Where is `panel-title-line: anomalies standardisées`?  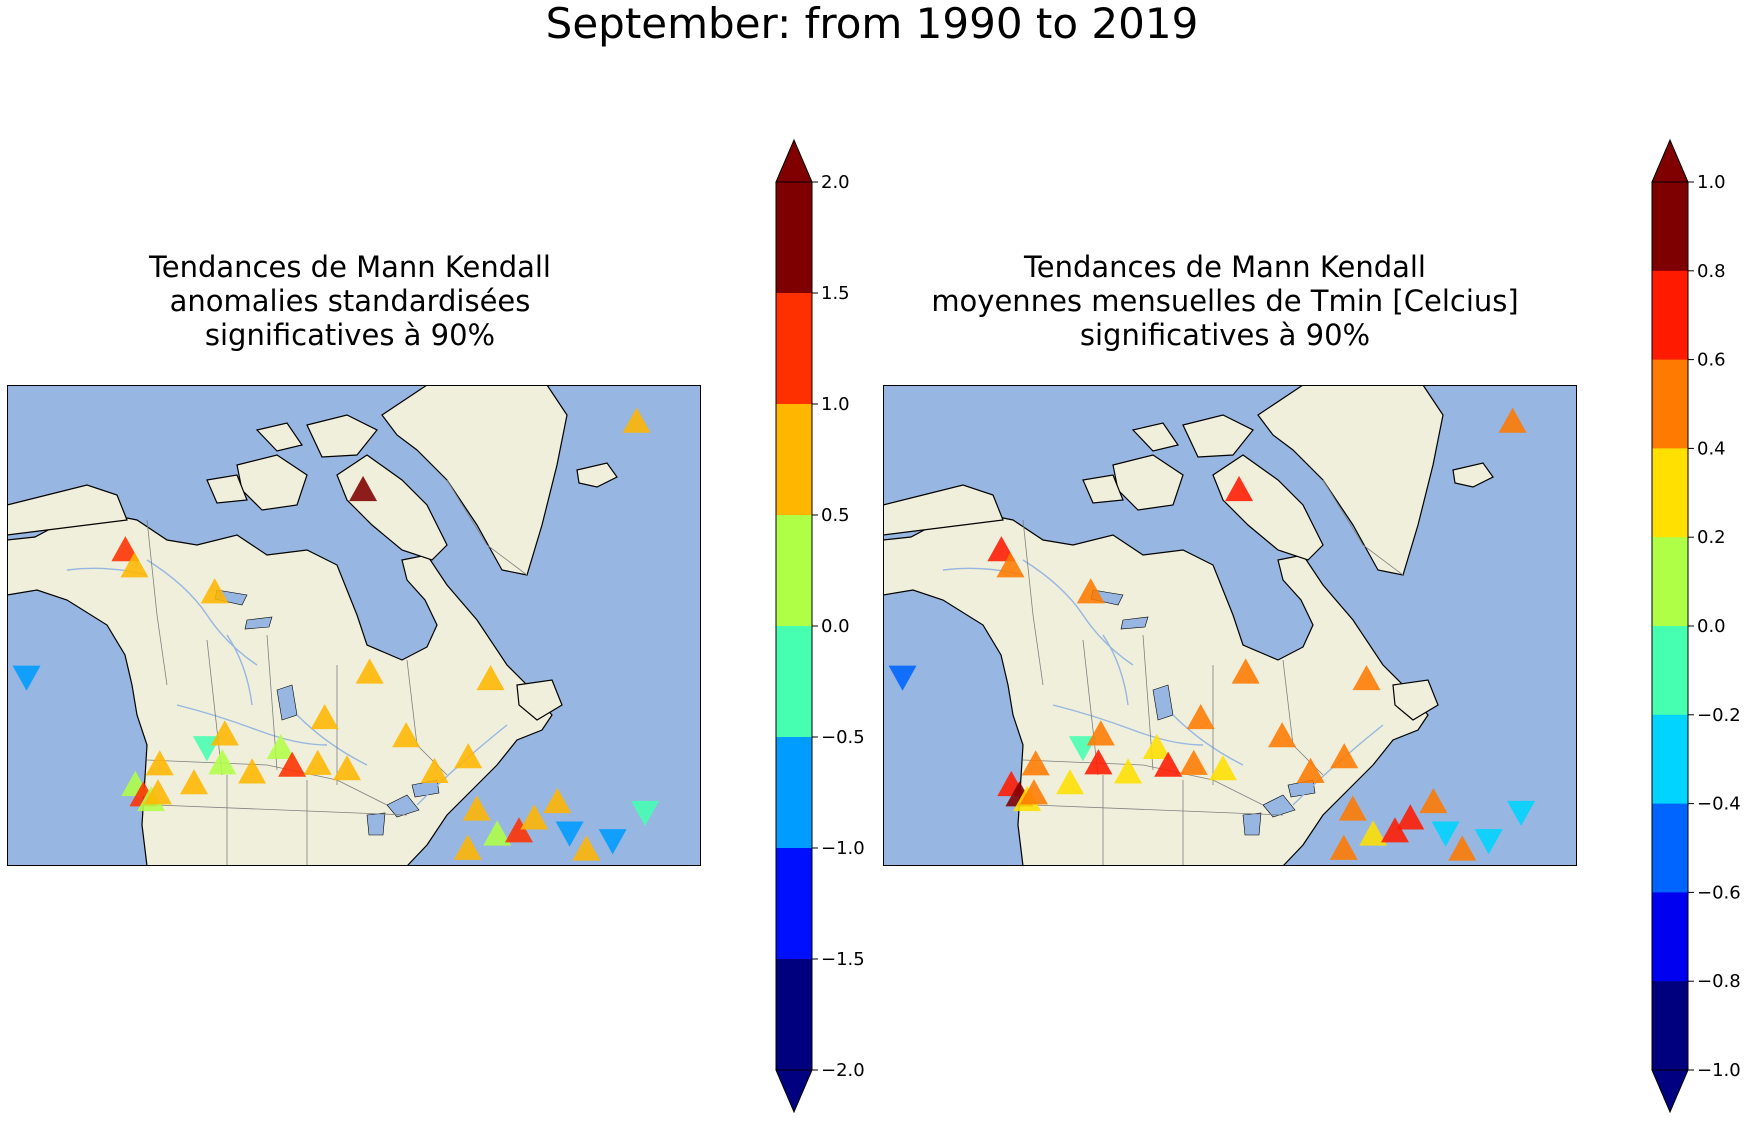
panel-title-line: anomalies standardisées is located at coordinates (350, 301).